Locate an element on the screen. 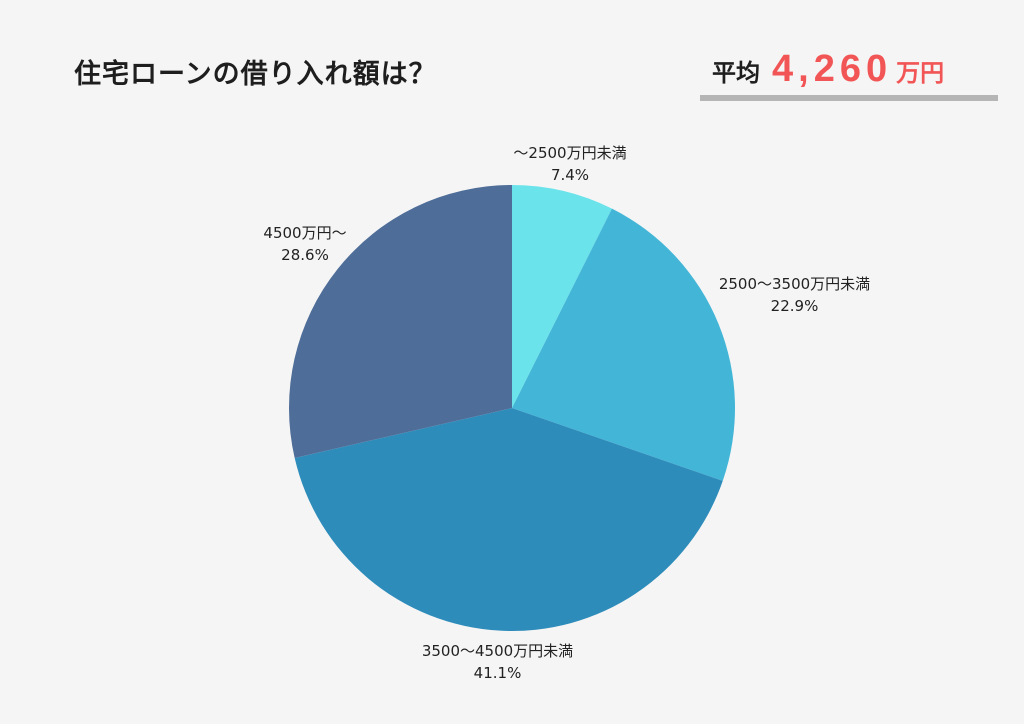 The height and width of the screenshot is (724, 1024). slice-label-text: 4500万円～ is located at coordinates (305, 233).